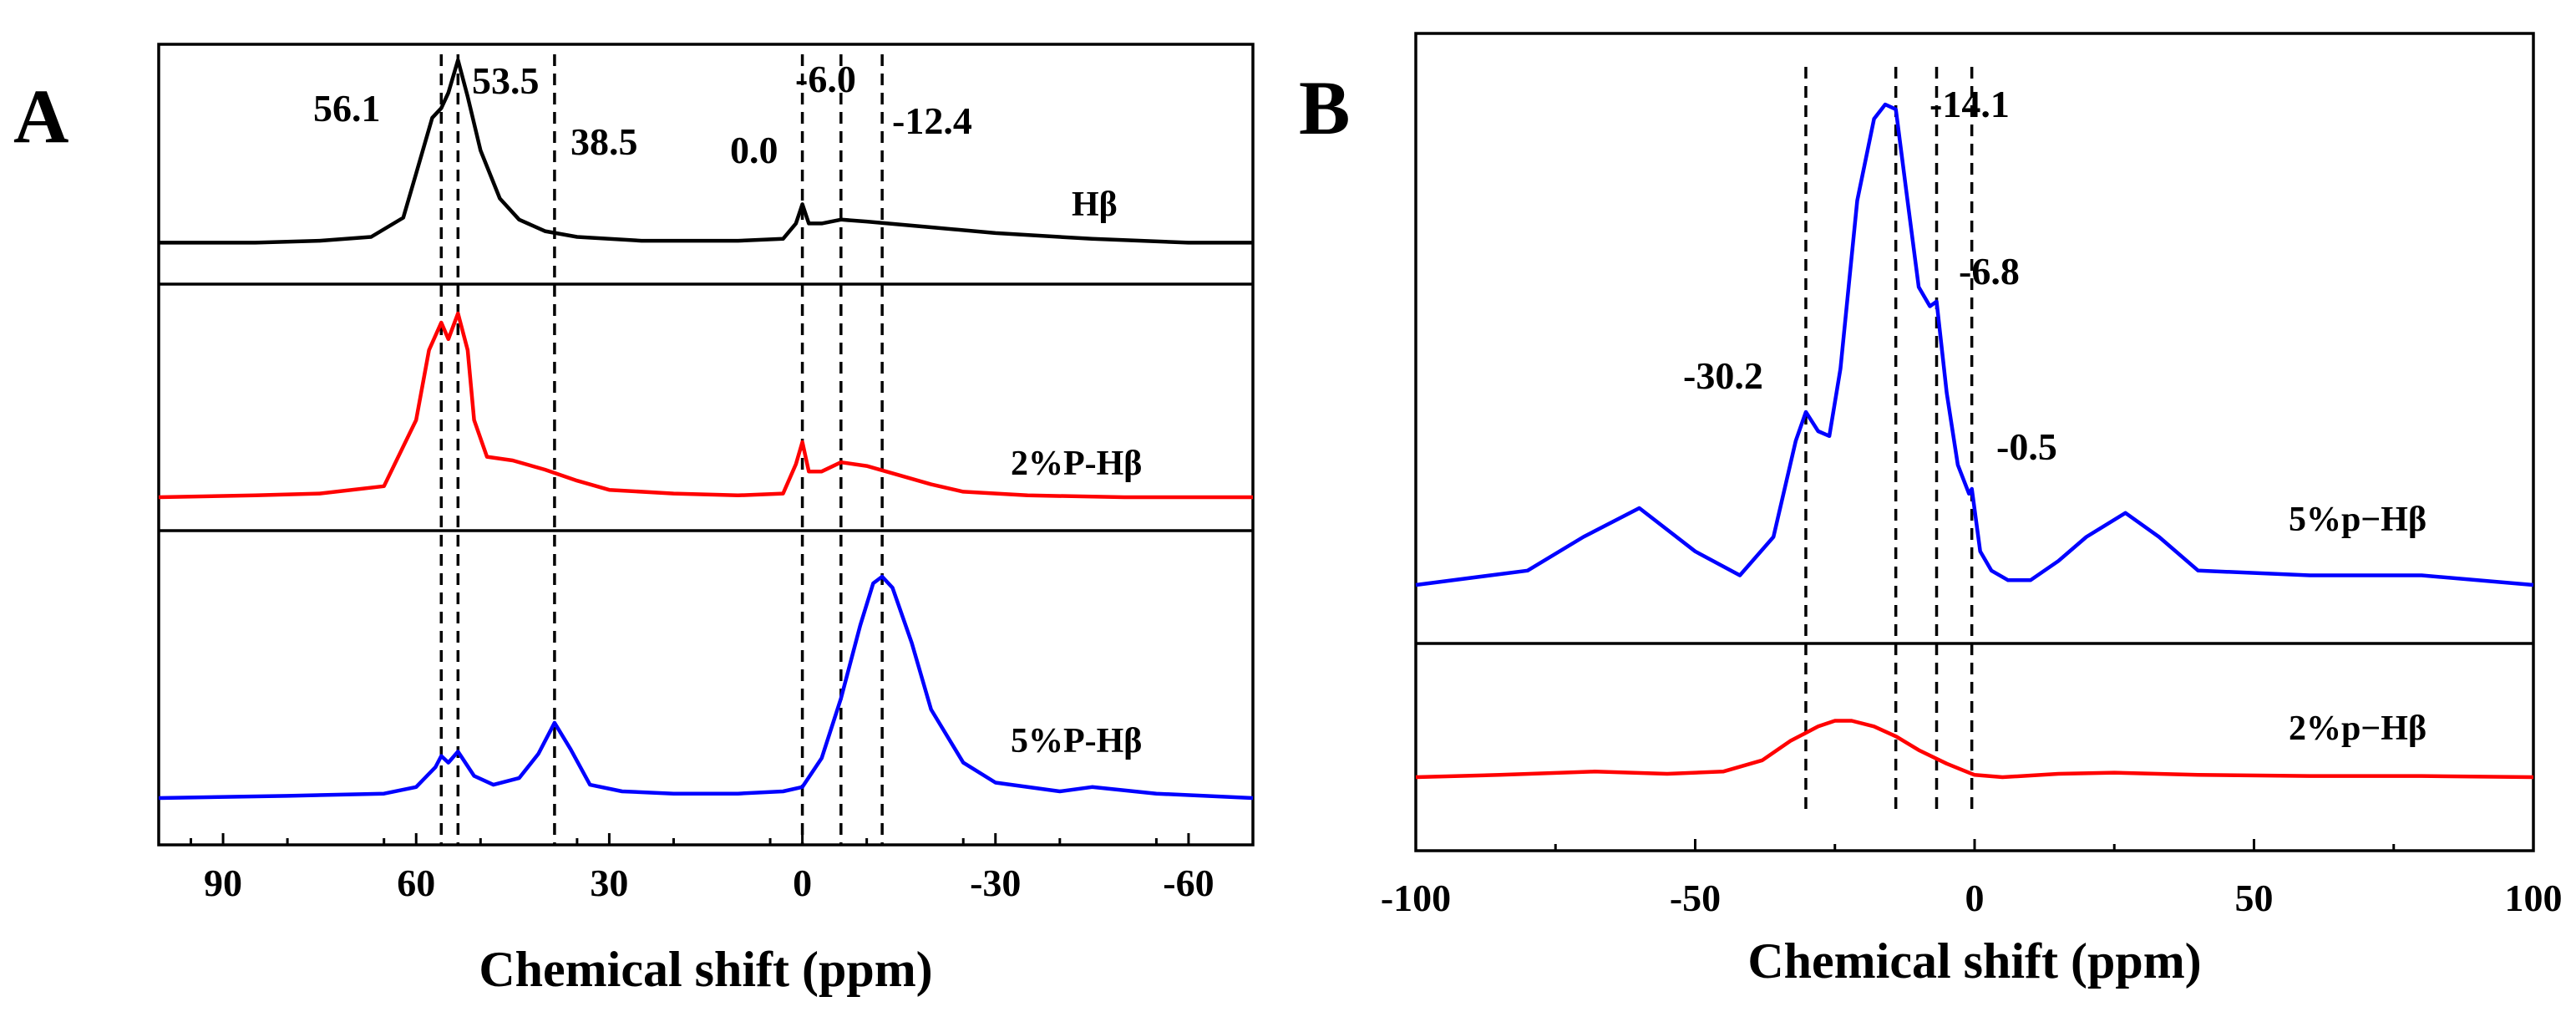 Image resolution: width=2576 pixels, height=1017 pixels. What do you see at coordinates (722, 868) in the screenshot?
I see `panel-a-x-ticks: 90 60 30 0 -30 -60` at bounding box center [722, 868].